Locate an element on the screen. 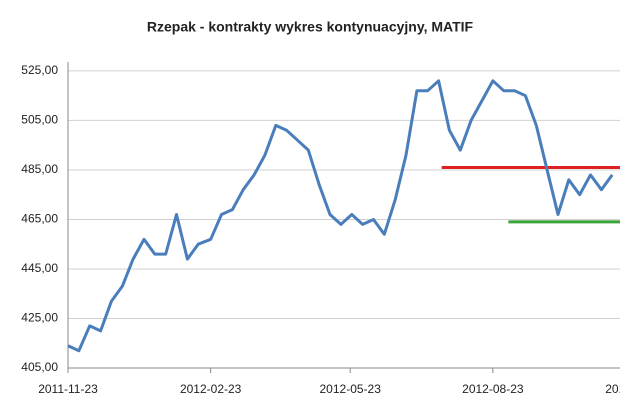 This screenshot has width=620, height=413. y-tick-label: 465,00 is located at coordinates (39, 219).